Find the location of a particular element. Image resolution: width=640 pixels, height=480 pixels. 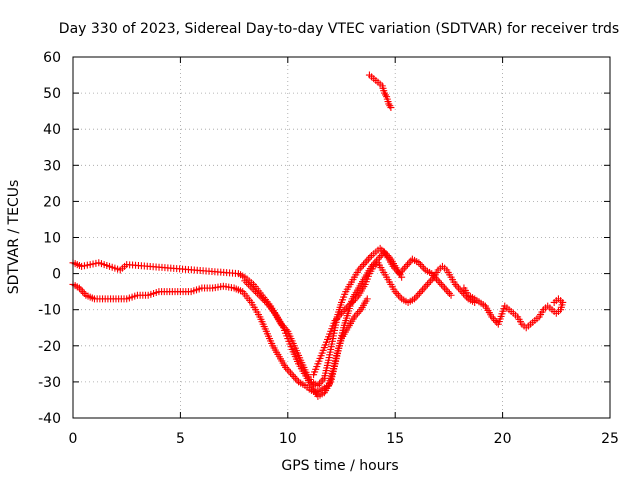

series-trace-c is located at coordinates (348, 317).